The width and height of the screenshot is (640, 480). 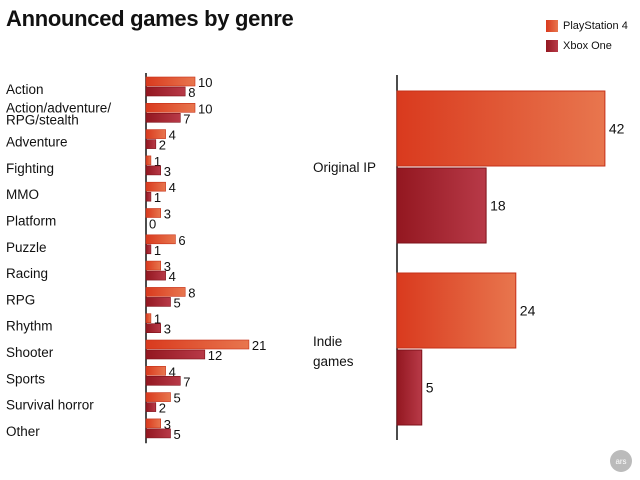 I want to click on value-label-ps4-other: 3, so click(x=167, y=424).